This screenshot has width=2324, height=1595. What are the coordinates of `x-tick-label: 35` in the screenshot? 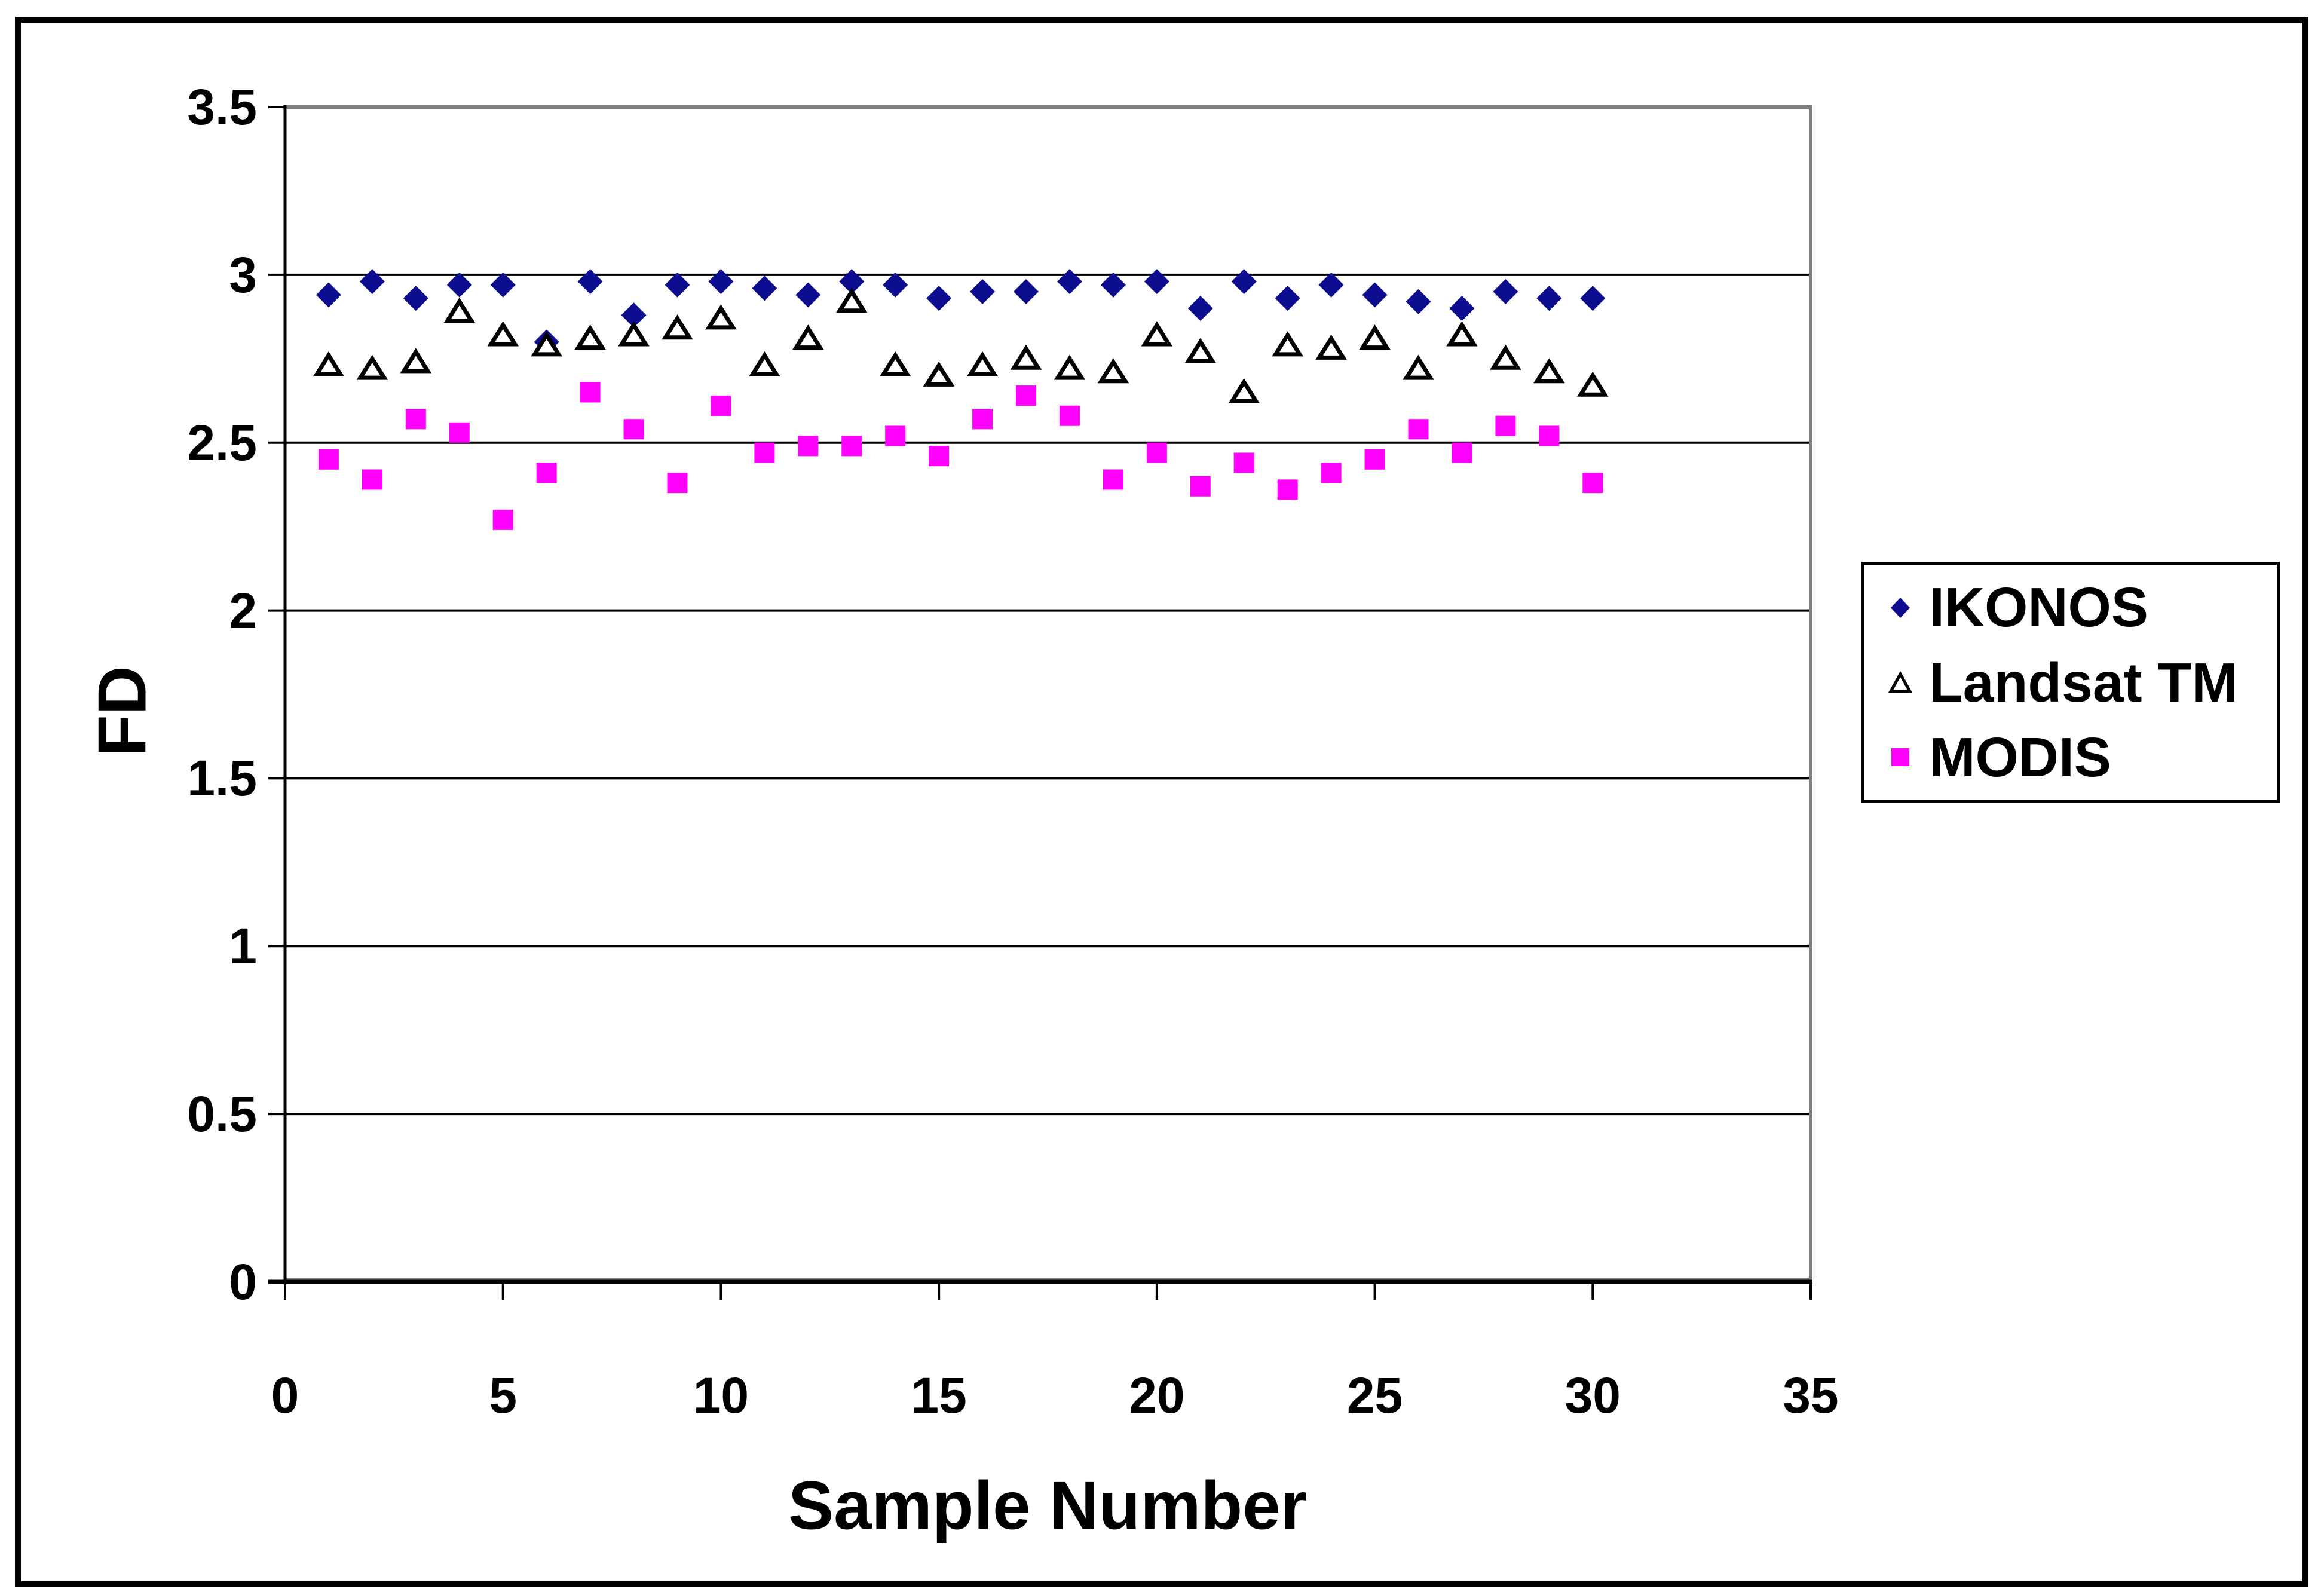 It's located at (1811, 1395).